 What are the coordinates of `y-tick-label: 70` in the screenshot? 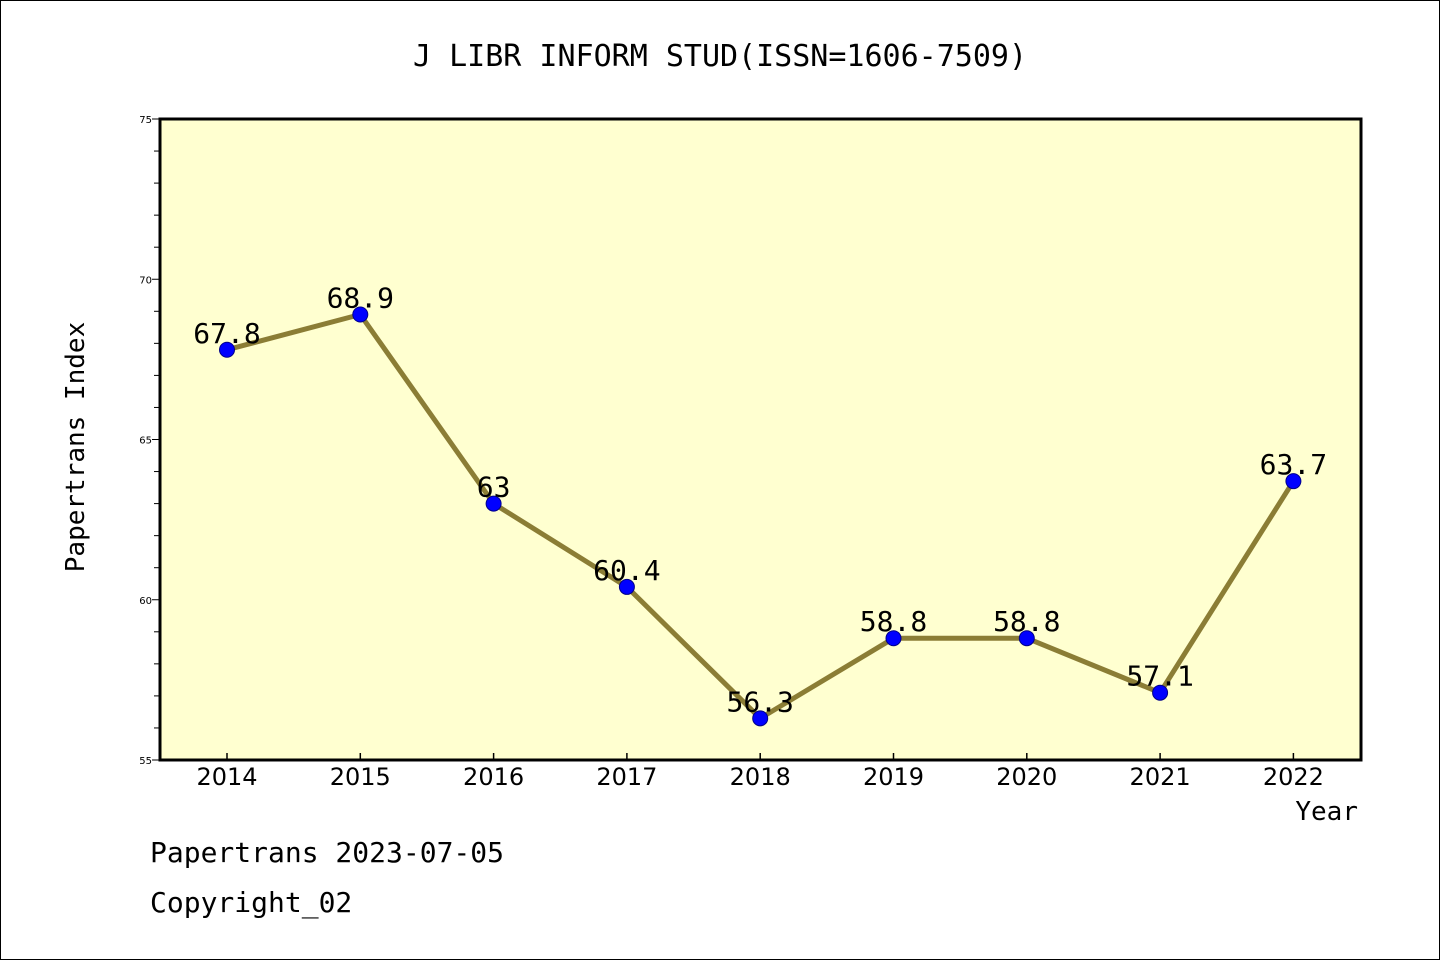 It's located at (145, 280).